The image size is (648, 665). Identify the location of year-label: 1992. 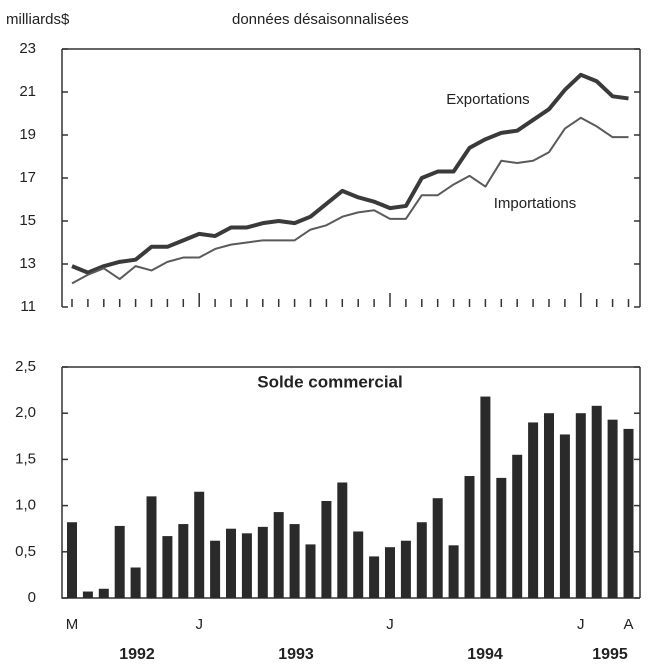
(137, 654).